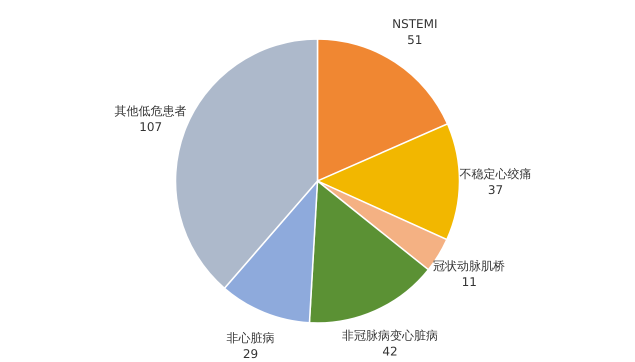 The image size is (635, 362). What do you see at coordinates (414, 39) in the screenshot?
I see `data-label: 51` at bounding box center [414, 39].